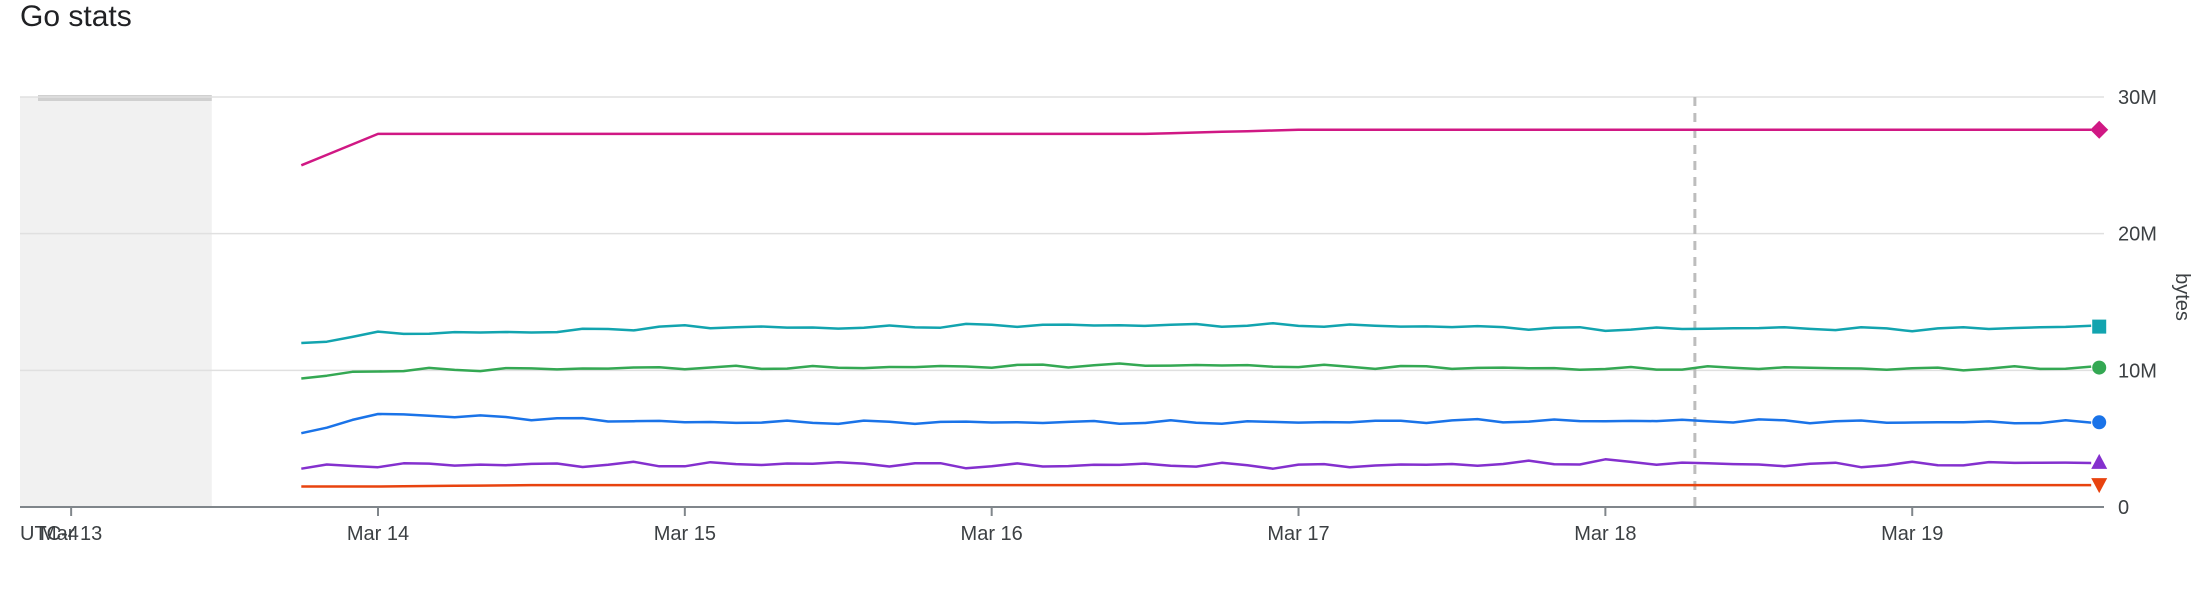 Image resolution: width=2204 pixels, height=604 pixels. I want to click on x-tick-label: Mar 16, so click(992, 534).